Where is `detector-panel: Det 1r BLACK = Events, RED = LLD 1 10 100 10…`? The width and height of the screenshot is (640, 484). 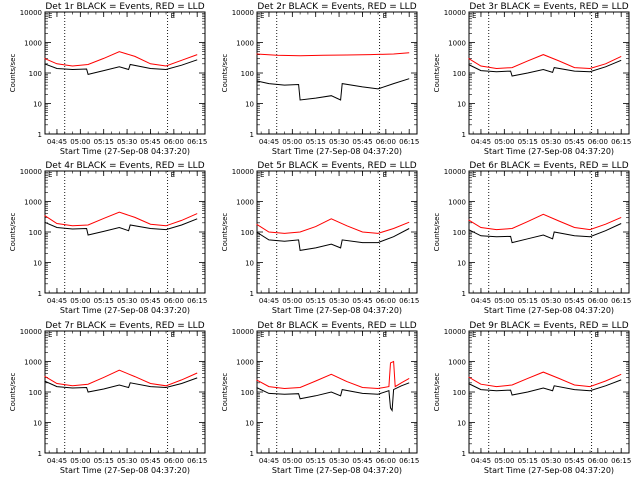 detector-panel: Det 1r BLACK = Events, RED = LLD 1 10 100 10… is located at coordinates (108, 79).